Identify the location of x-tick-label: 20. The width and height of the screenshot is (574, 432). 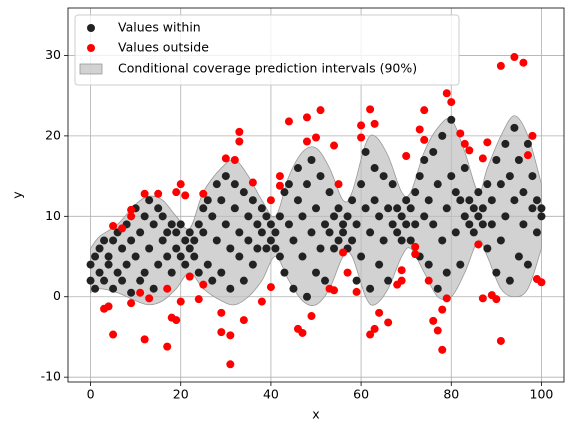
(181, 394).